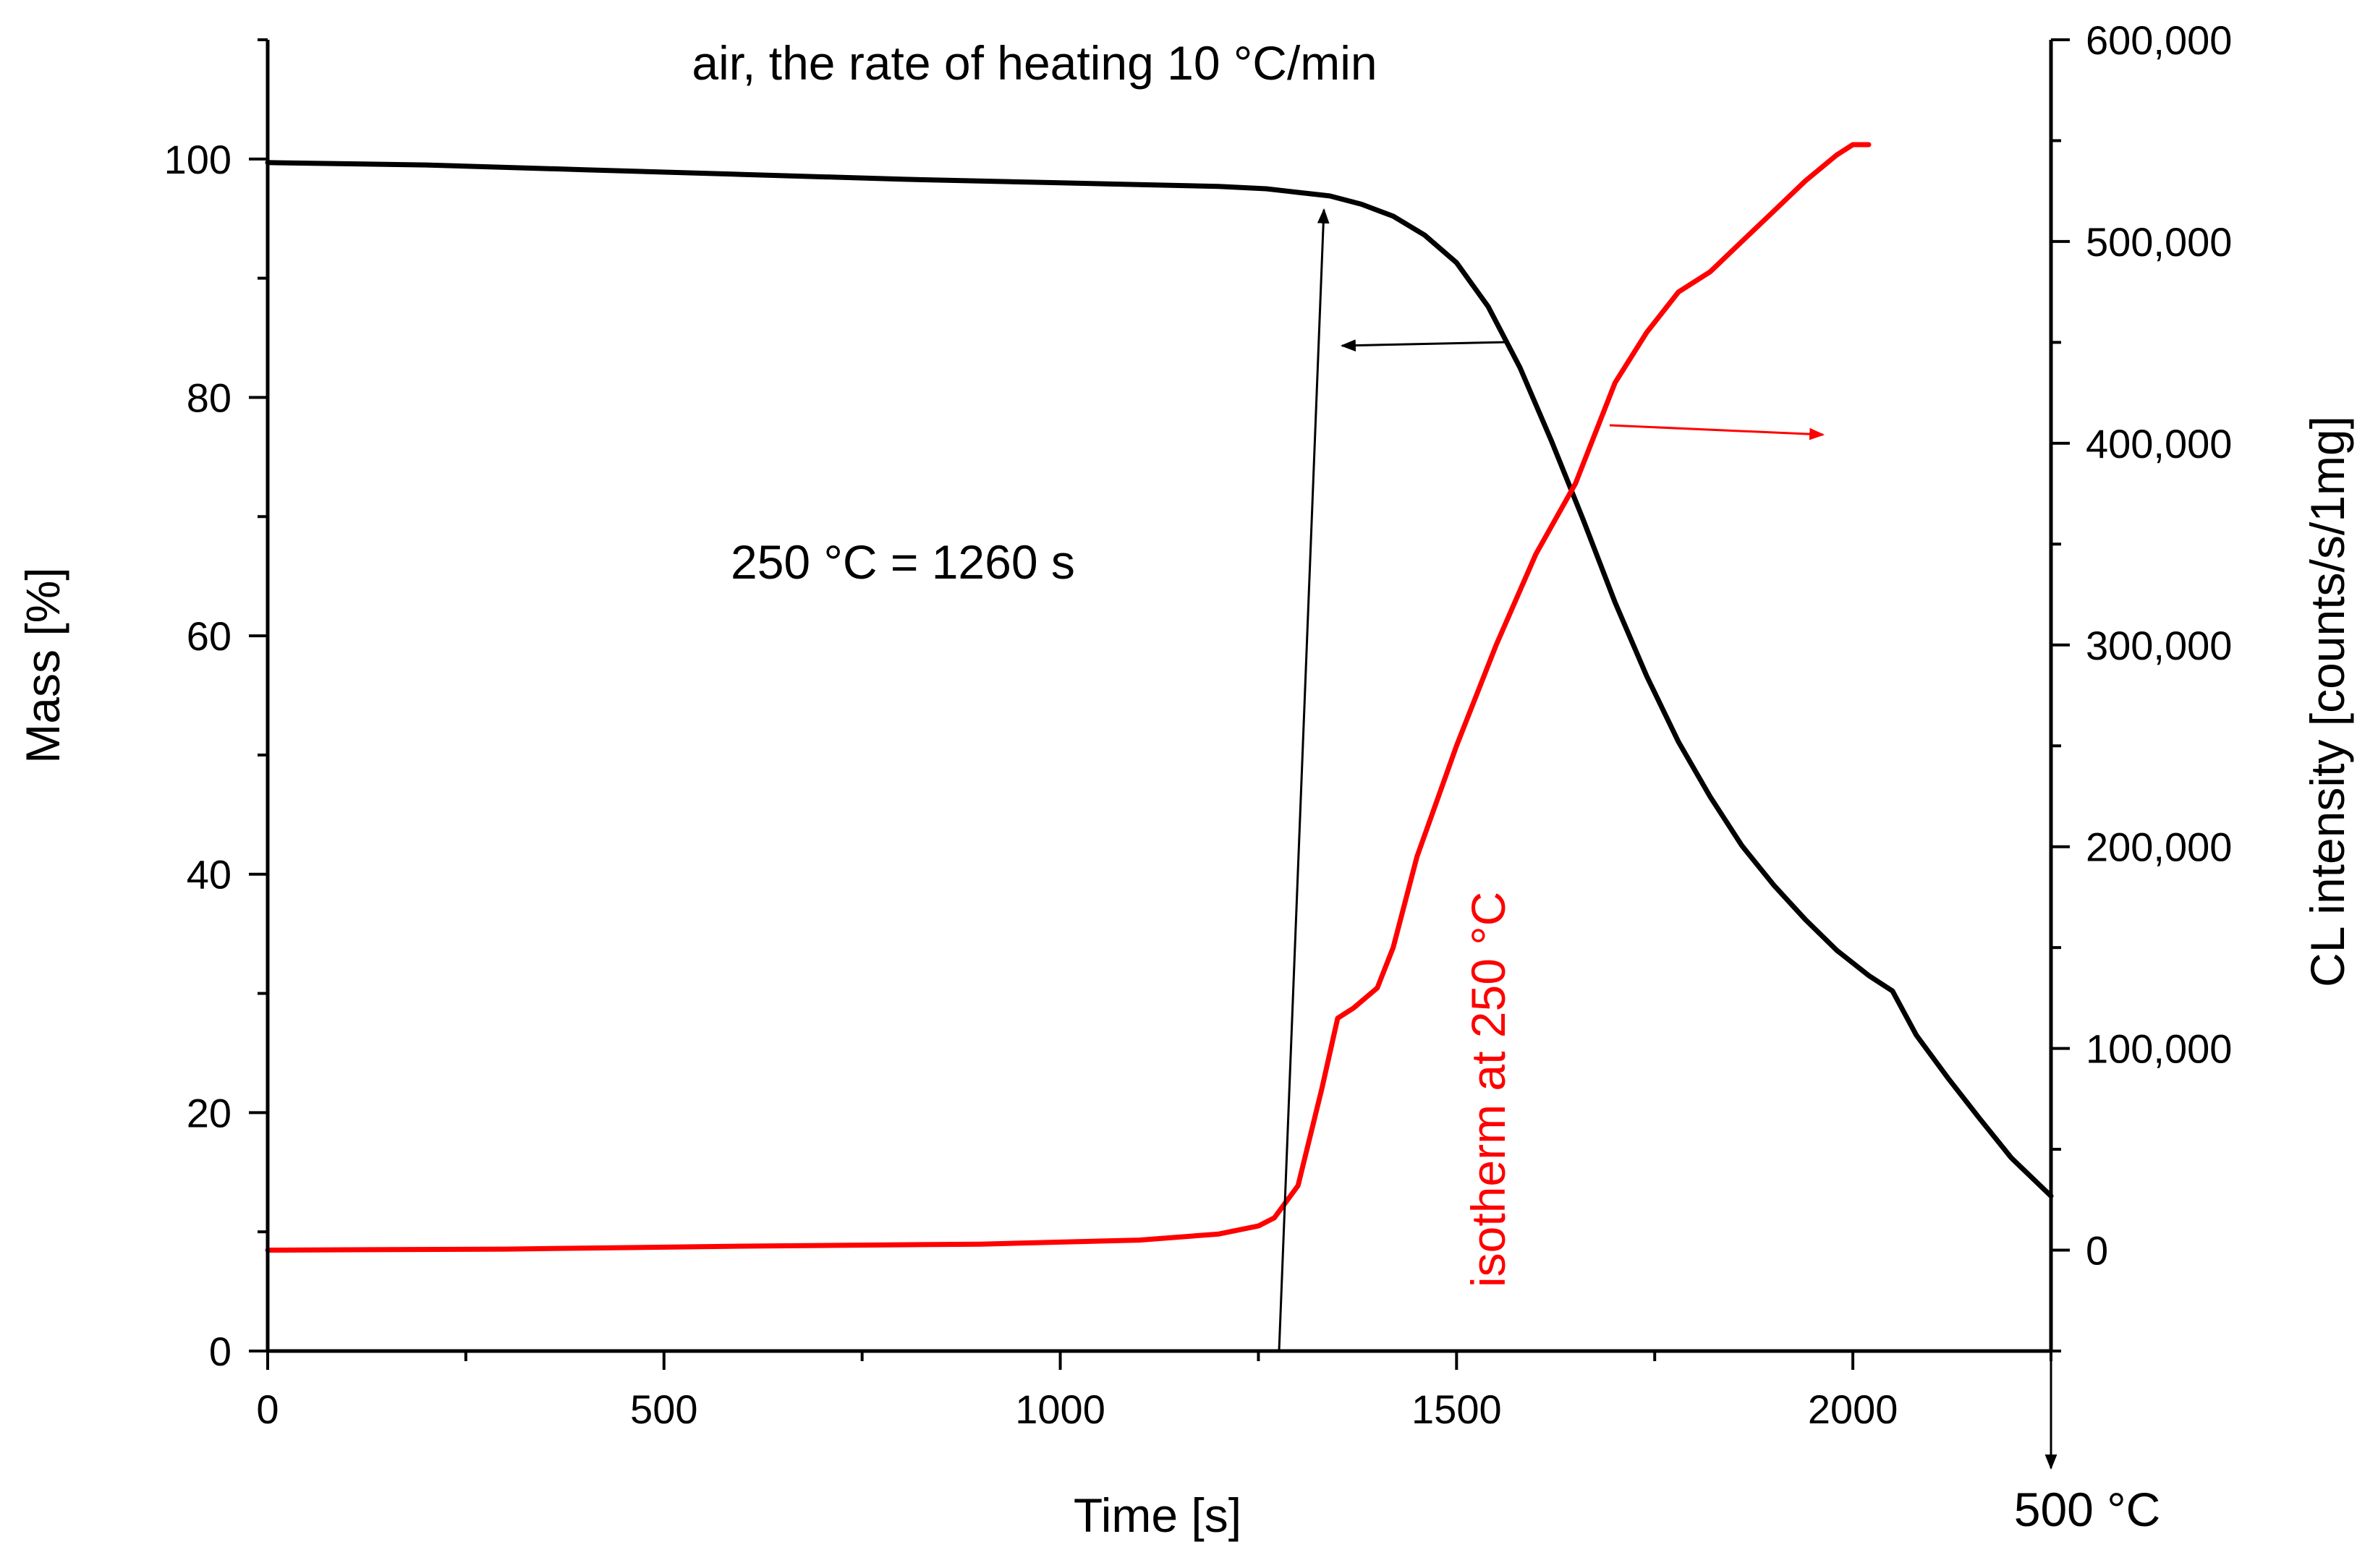 This screenshot has height=1568, width=2378. Describe the element at coordinates (209, 1112) in the screenshot. I see `y-left-tick-label: 20` at that location.